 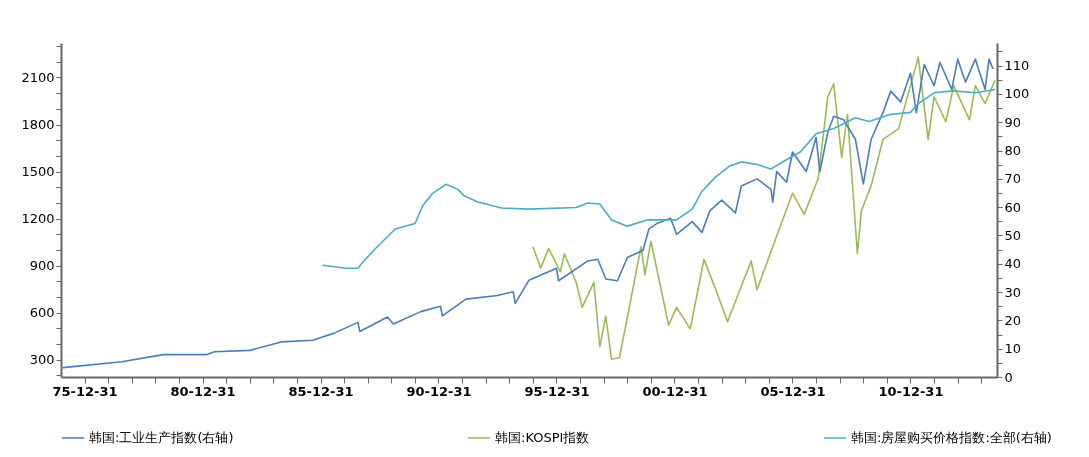 I want to click on x-tick-label: 80-12-31, so click(x=203, y=391).